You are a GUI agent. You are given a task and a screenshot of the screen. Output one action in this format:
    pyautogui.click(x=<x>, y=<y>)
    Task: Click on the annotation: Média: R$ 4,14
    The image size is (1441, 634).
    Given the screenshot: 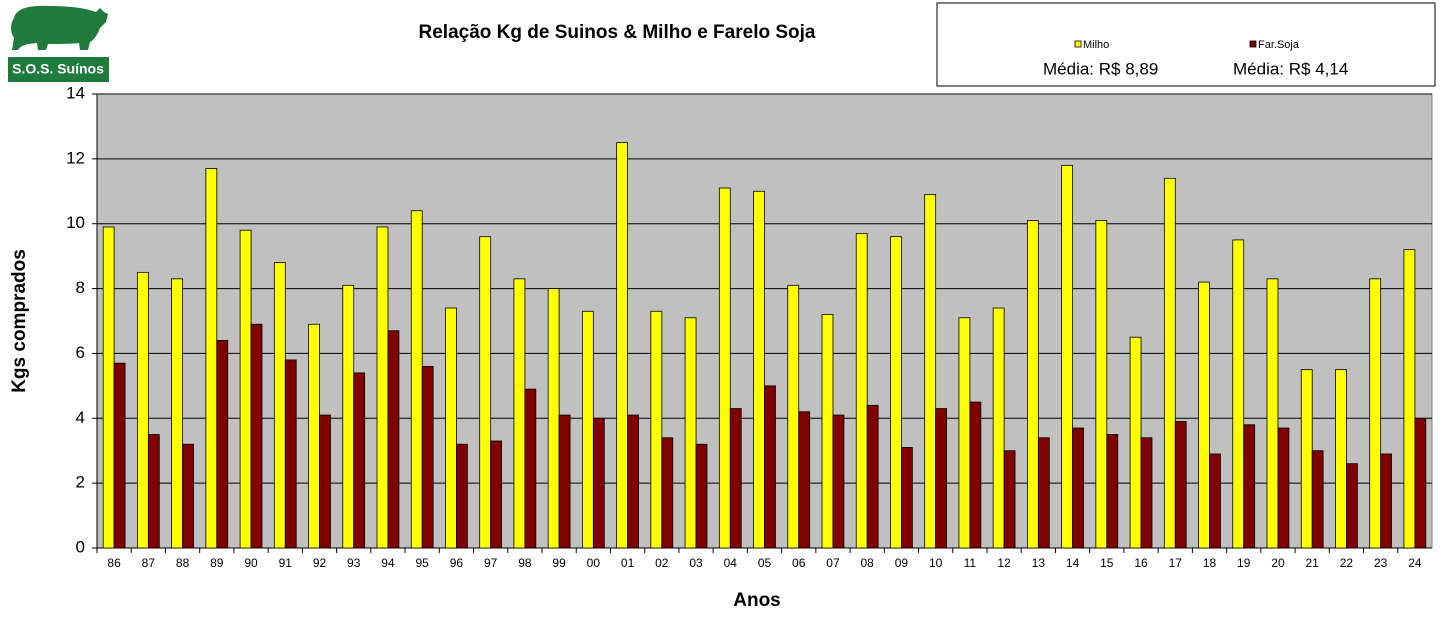 What is the action you would take?
    pyautogui.click(x=1290, y=68)
    